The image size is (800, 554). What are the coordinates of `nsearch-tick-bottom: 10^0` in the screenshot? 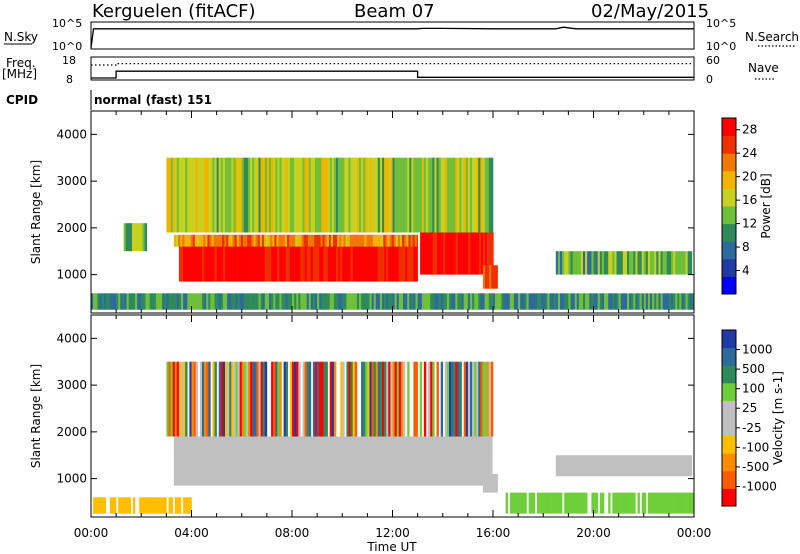 It's located at (721, 46).